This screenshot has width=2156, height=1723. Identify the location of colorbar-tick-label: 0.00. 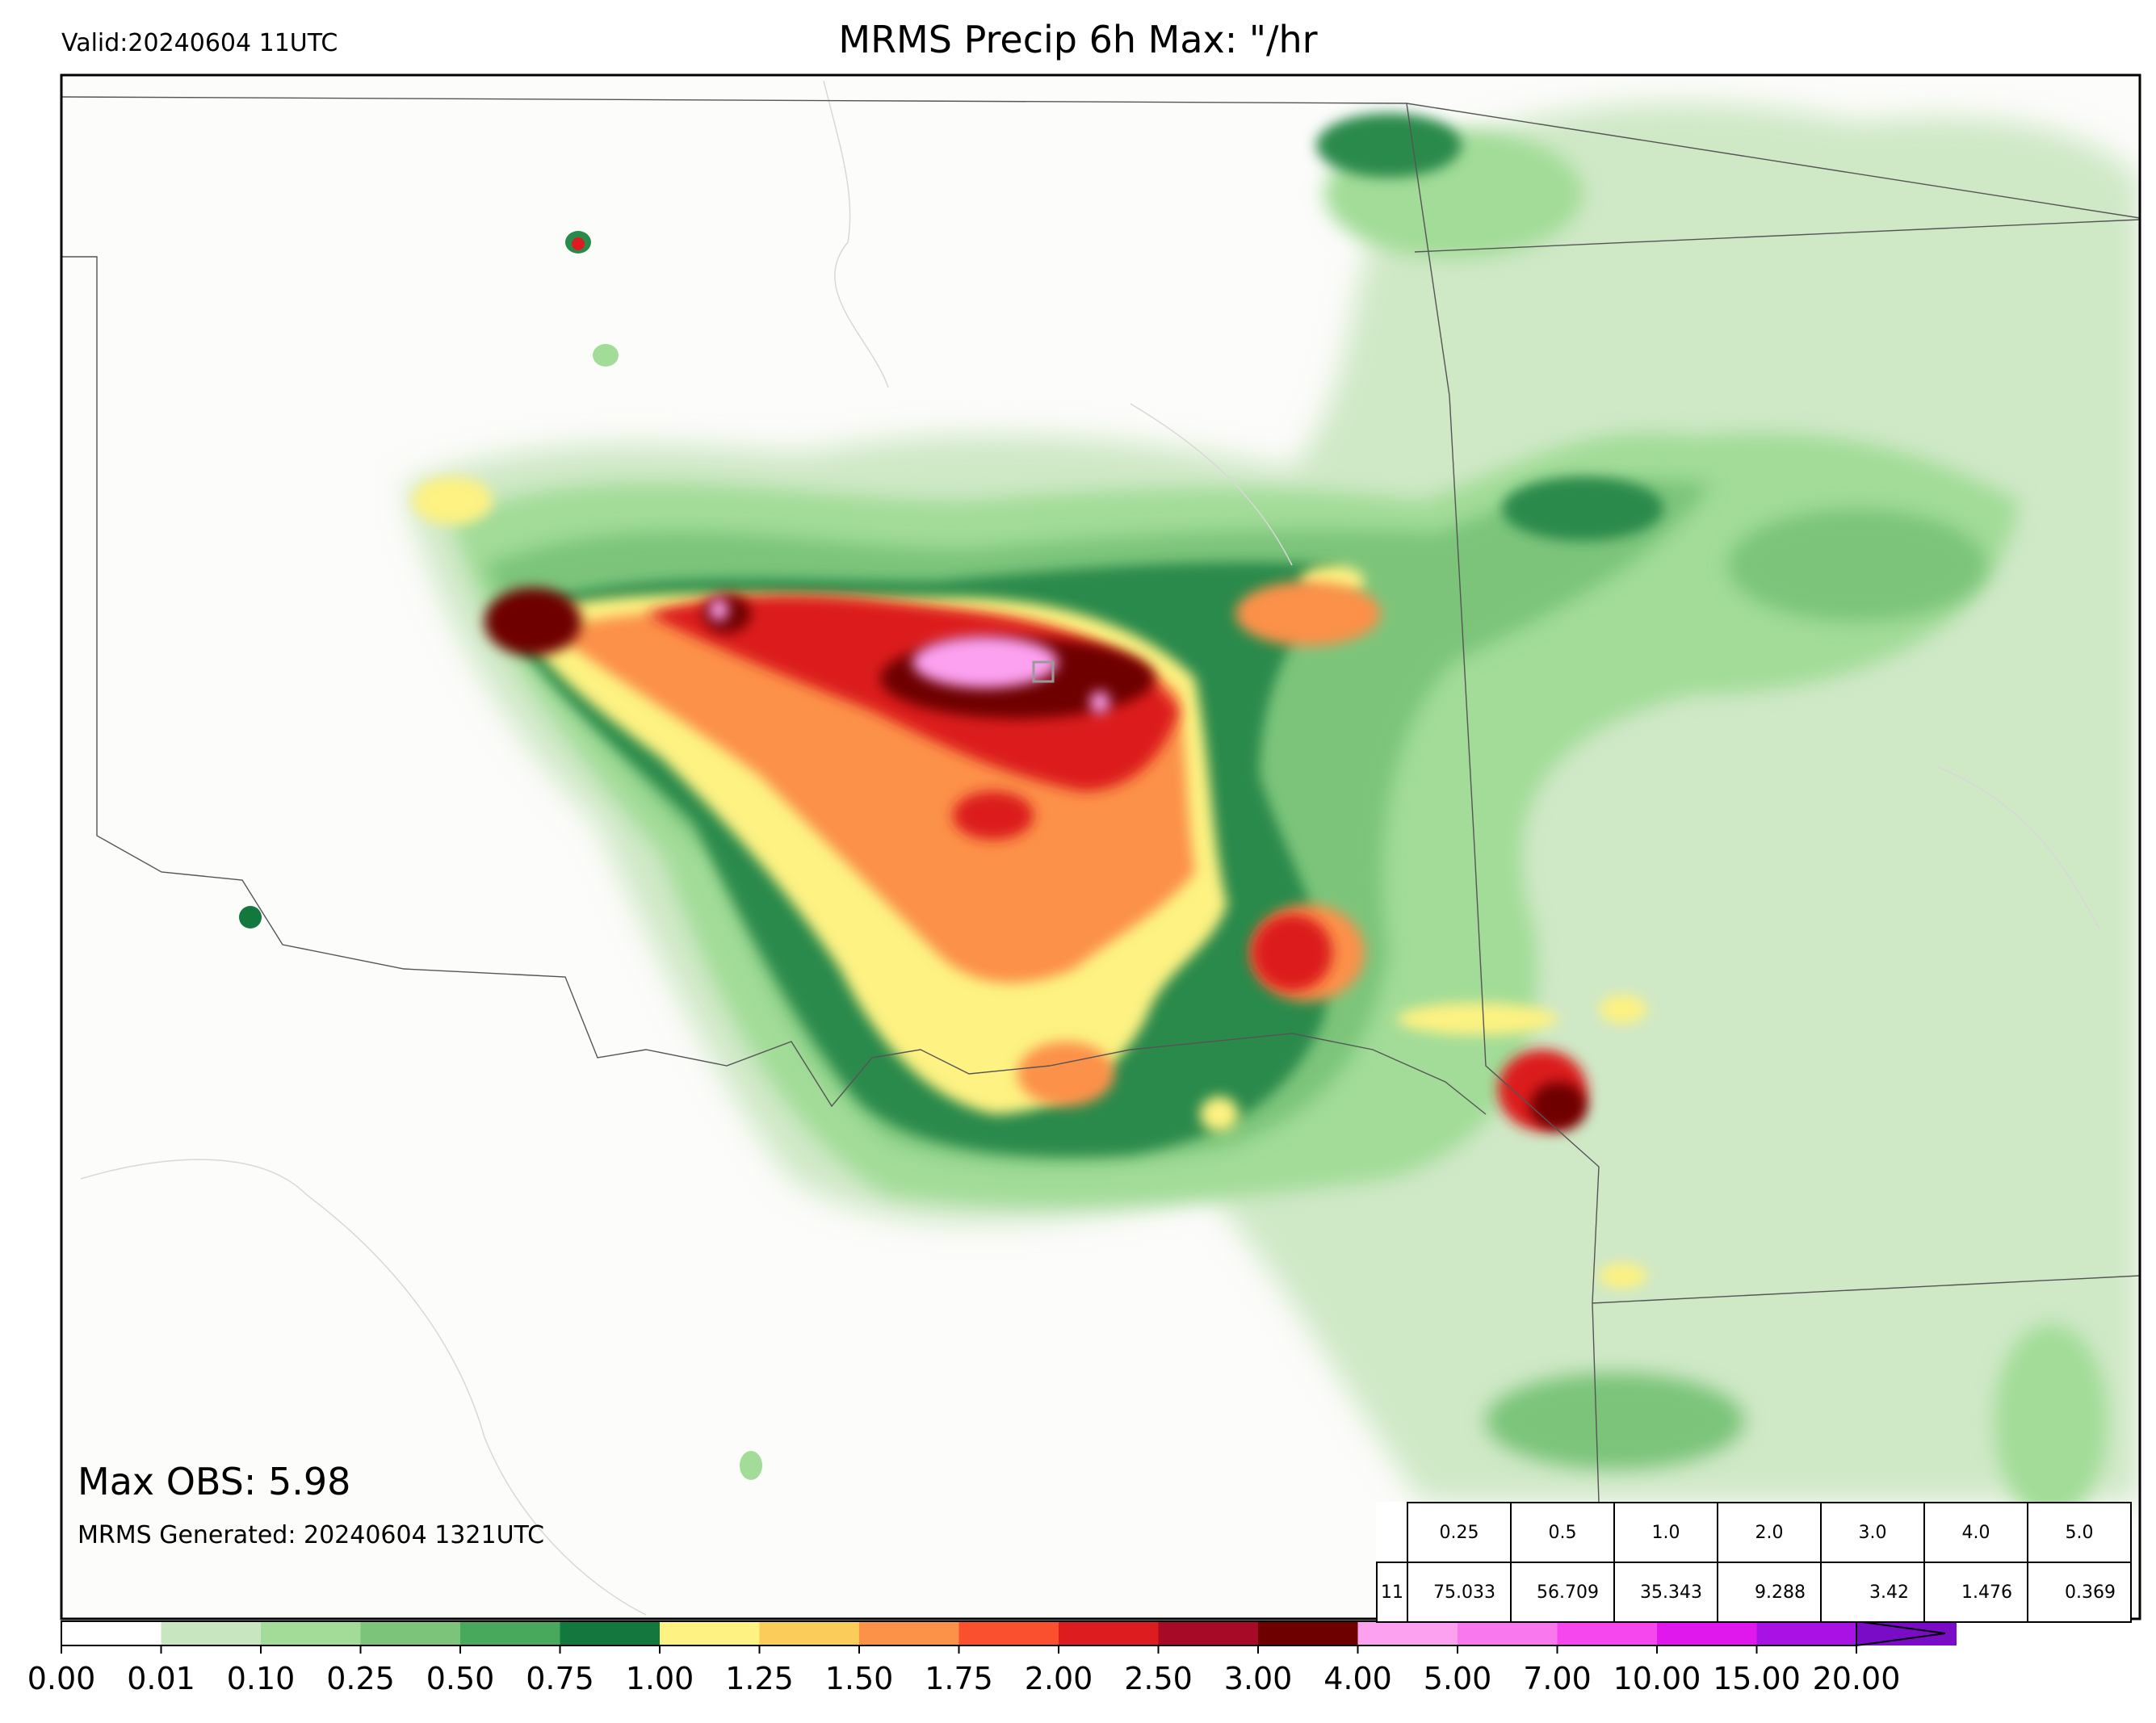
(61, 1678).